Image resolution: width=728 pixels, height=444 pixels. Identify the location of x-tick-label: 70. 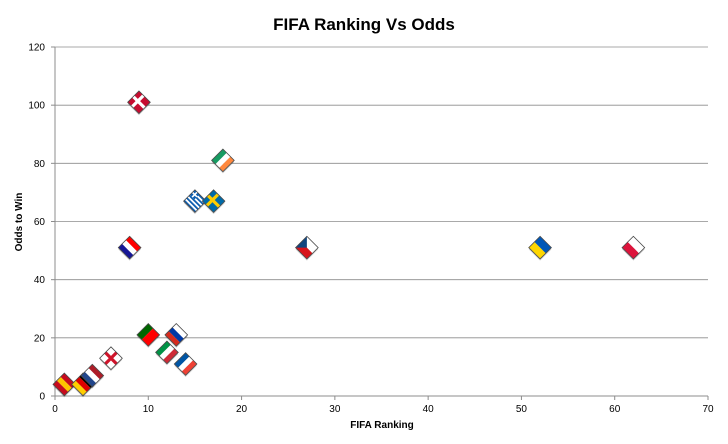
(708, 409).